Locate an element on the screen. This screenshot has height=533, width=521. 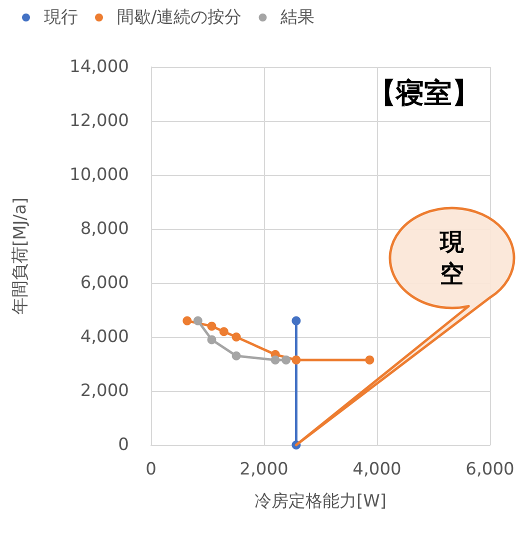
x-tick-label: 6,000 is located at coordinates (490, 470).